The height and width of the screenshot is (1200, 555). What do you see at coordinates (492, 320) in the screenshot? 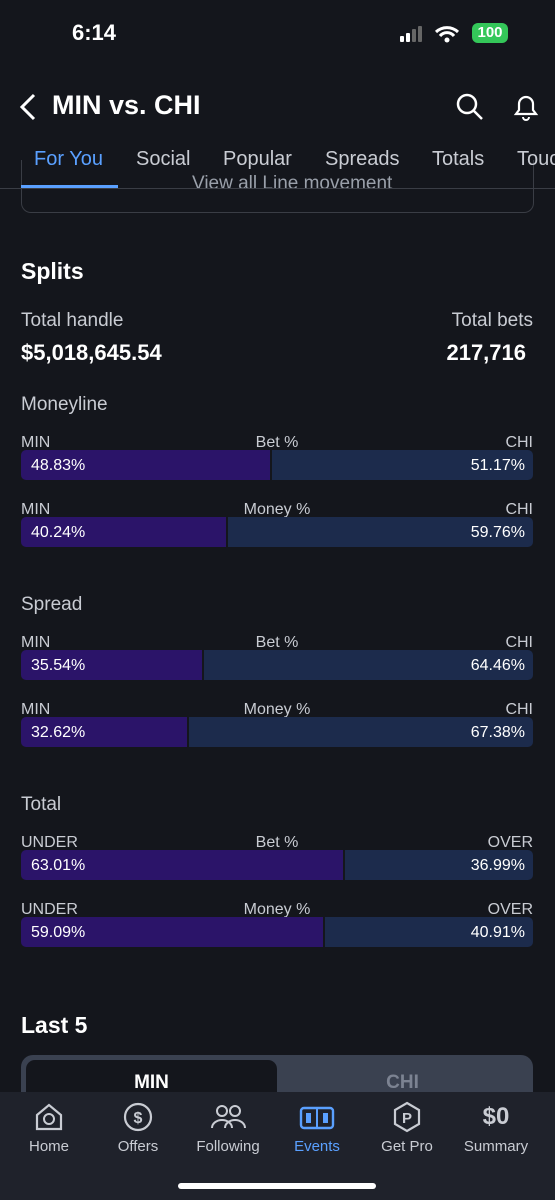
I see `stat-label: Total bets` at bounding box center [492, 320].